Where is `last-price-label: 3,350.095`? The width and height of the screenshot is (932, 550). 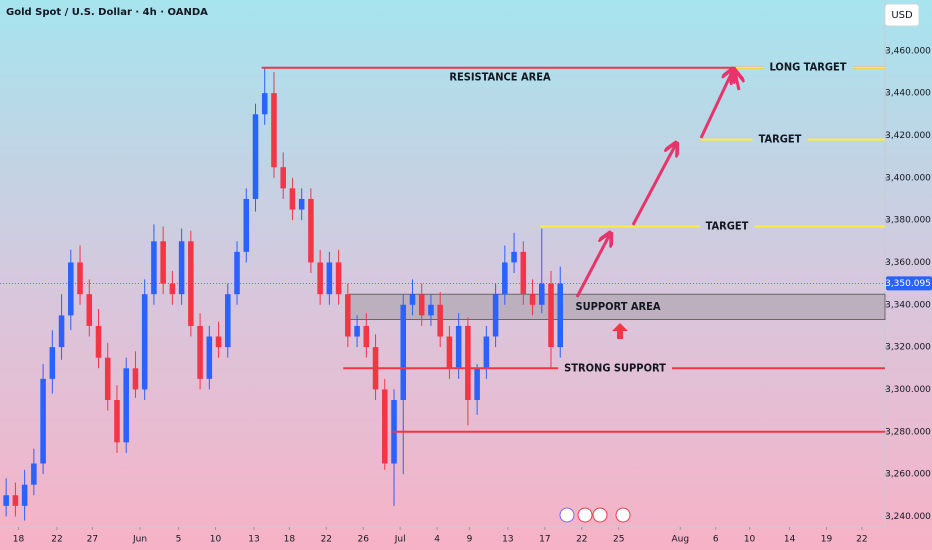 last-price-label: 3,350.095 is located at coordinates (908, 284).